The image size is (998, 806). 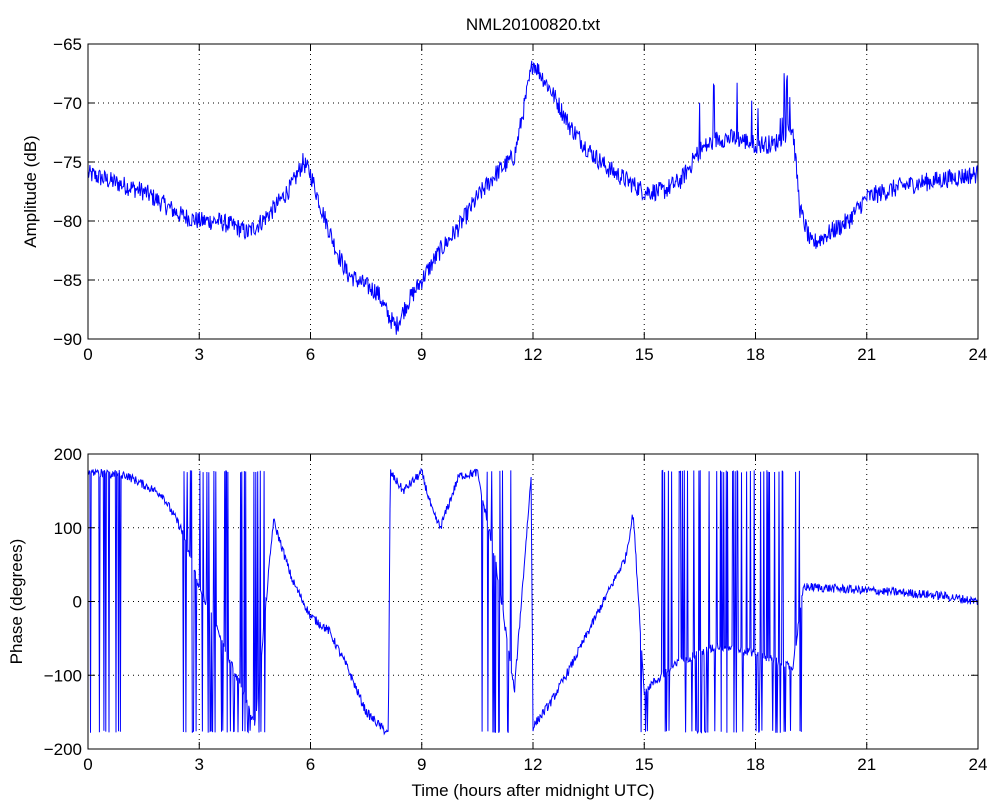 What do you see at coordinates (63, 675) in the screenshot?
I see `phase-ytick-label: −100` at bounding box center [63, 675].